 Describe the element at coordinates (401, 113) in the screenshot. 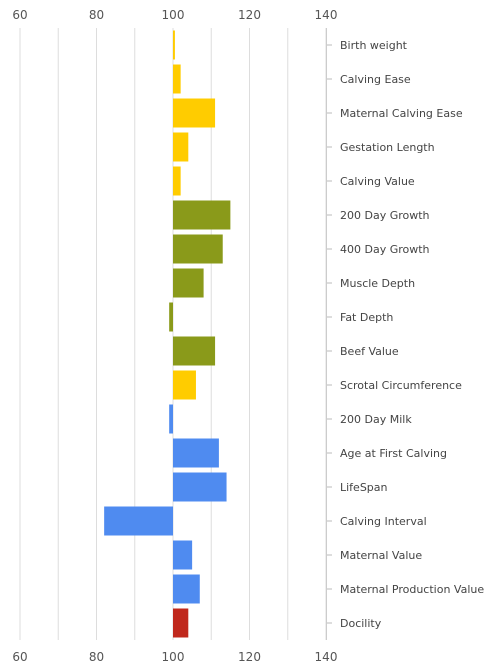

I see `category-label: Maternal Calving Ease` at that location.